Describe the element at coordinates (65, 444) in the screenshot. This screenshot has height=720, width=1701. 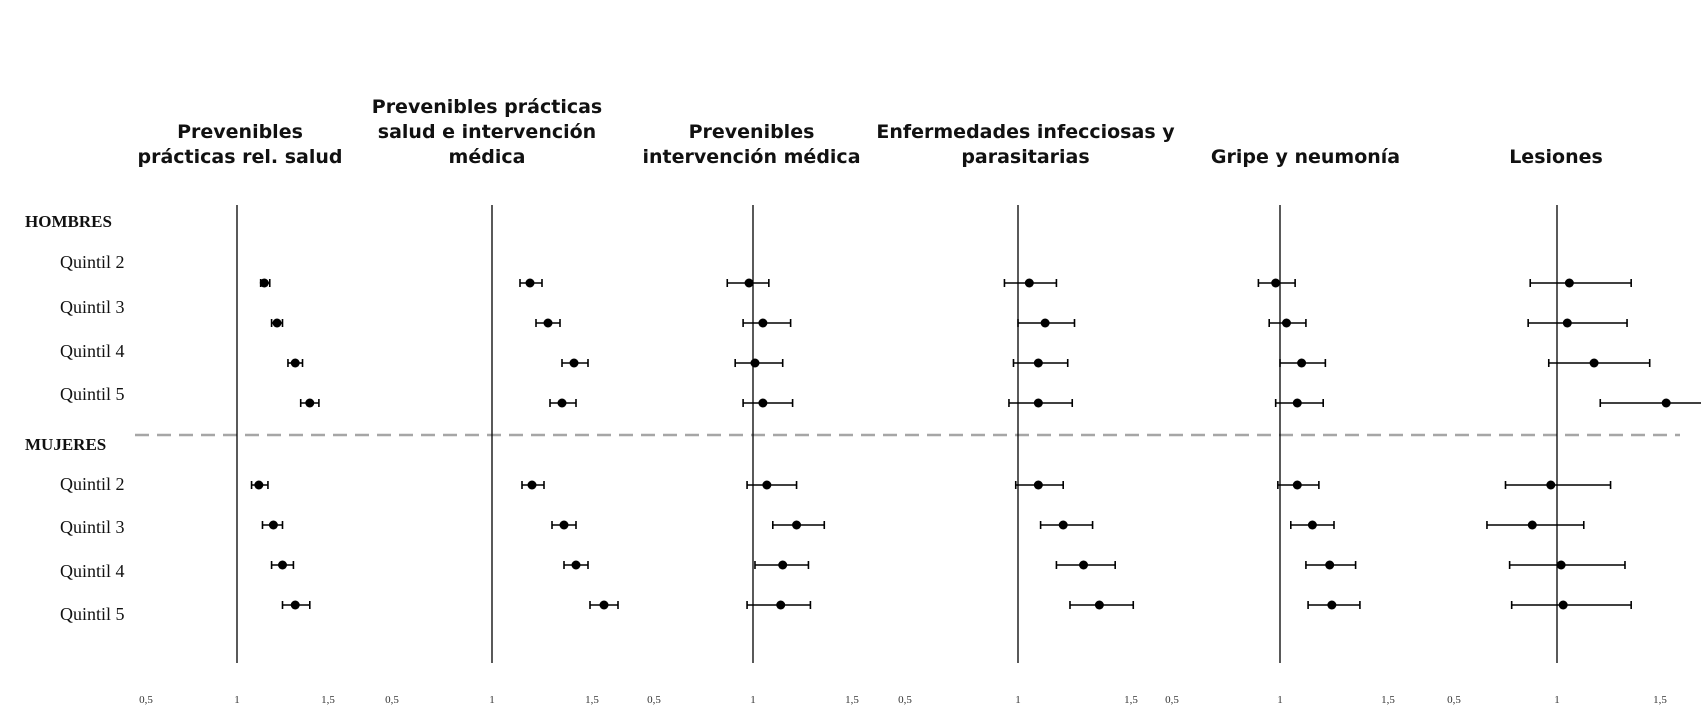
I see `group-label: MUJERES` at that location.